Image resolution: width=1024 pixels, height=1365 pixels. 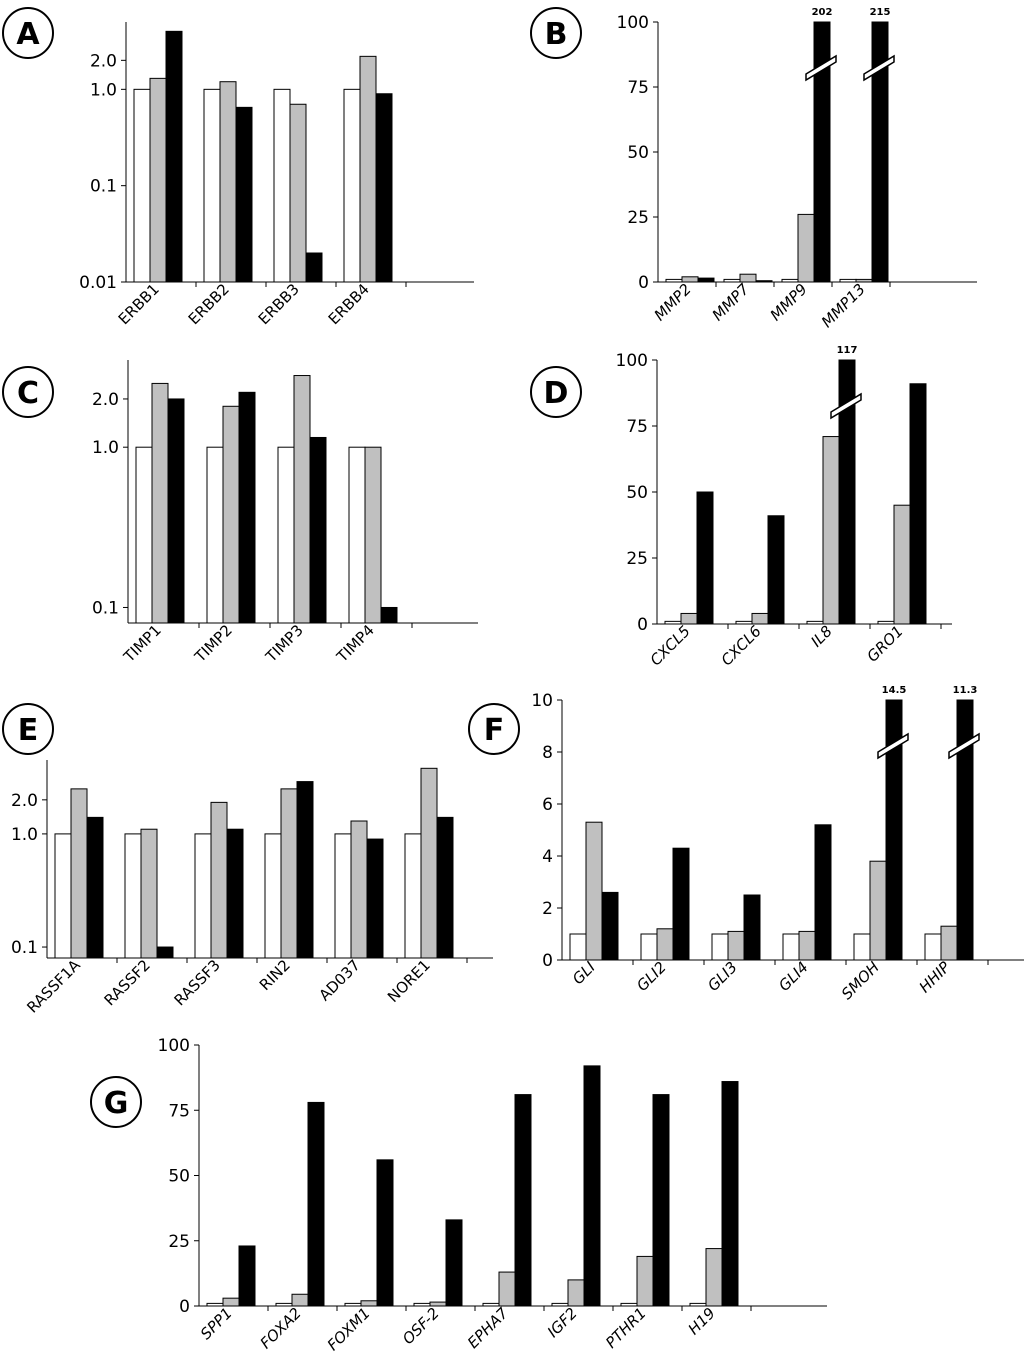 I want to click on category-label: TIMP1, so click(x=141, y=643).